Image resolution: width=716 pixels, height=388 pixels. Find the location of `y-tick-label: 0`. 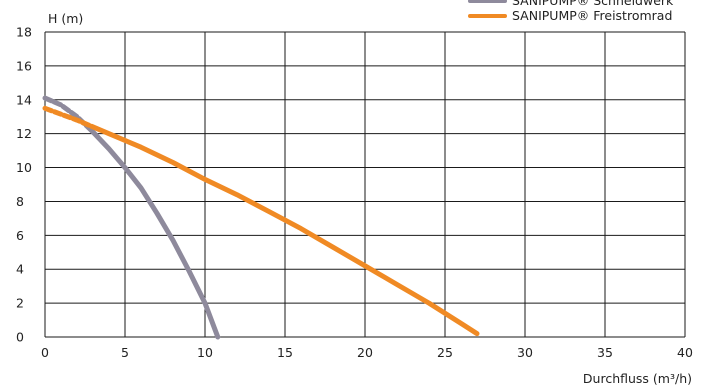

y-tick-label: 0 is located at coordinates (20, 337).